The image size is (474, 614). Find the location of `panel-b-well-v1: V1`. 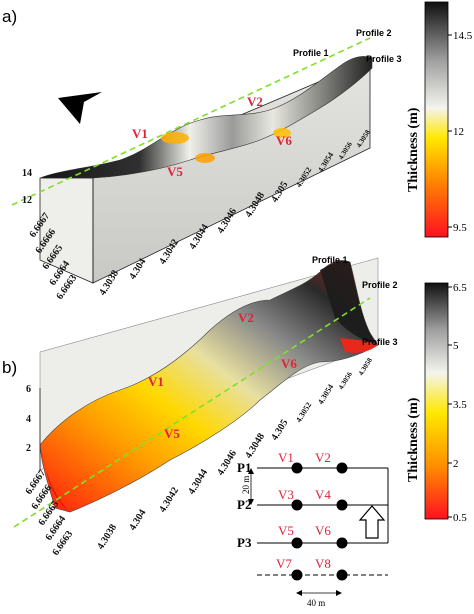

panel-b-well-v1: V1 is located at coordinates (156, 381).